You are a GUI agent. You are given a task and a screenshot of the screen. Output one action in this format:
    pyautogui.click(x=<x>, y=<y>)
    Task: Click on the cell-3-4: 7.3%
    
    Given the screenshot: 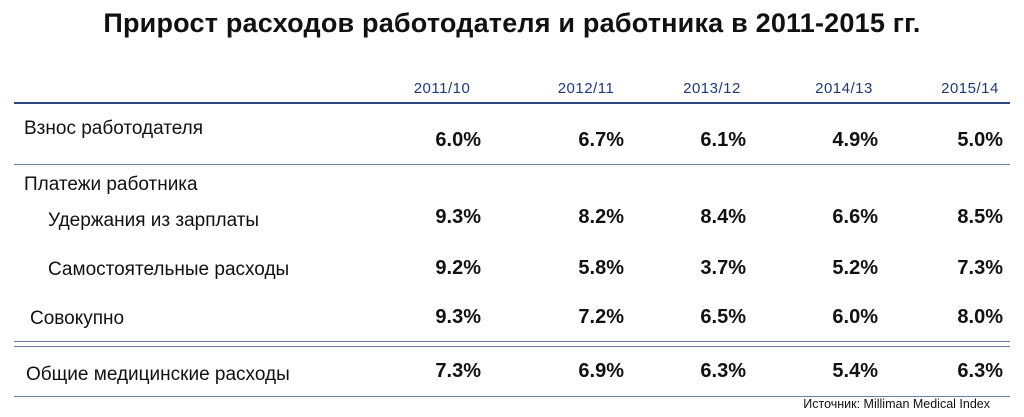 What is the action you would take?
    pyautogui.click(x=980, y=268)
    